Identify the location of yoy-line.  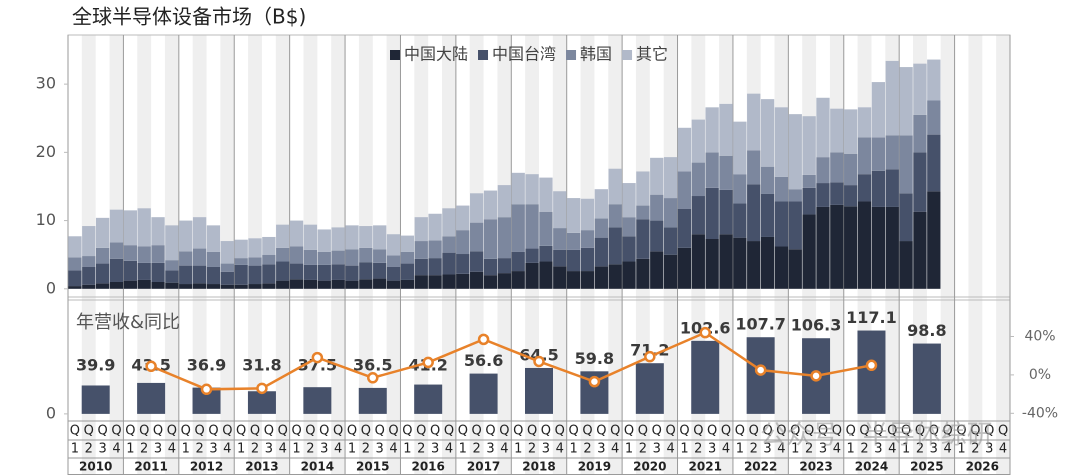
(511, 361).